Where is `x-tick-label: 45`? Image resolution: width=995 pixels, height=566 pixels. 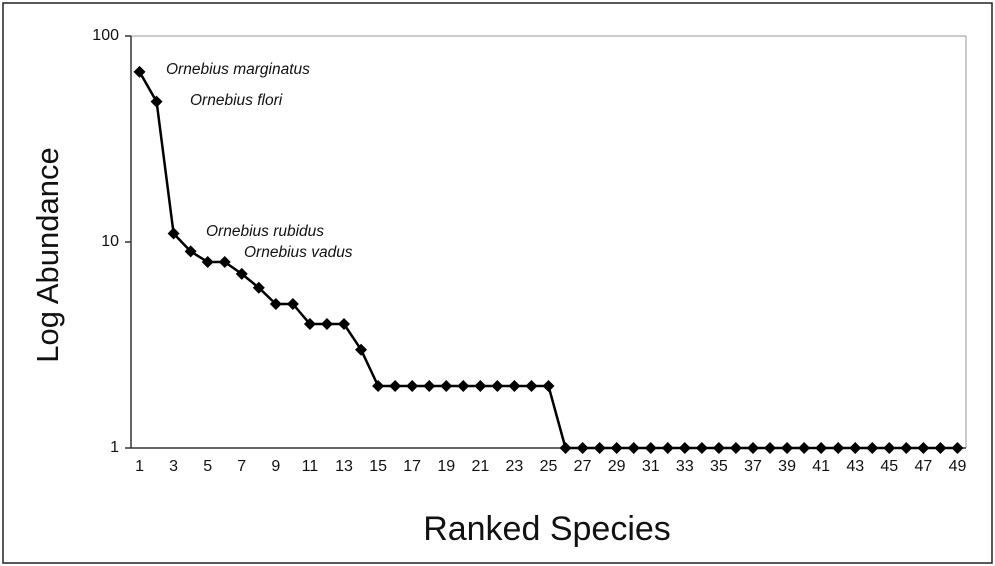 x-tick-label: 45 is located at coordinates (889, 466).